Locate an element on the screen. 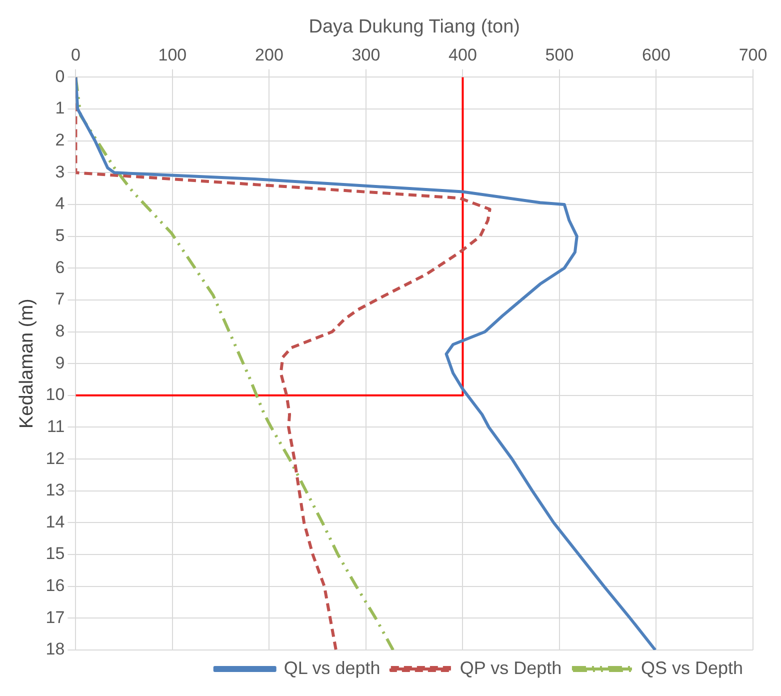  x-axis-title: Daya Dukung Tiang (ton) is located at coordinates (414, 27).